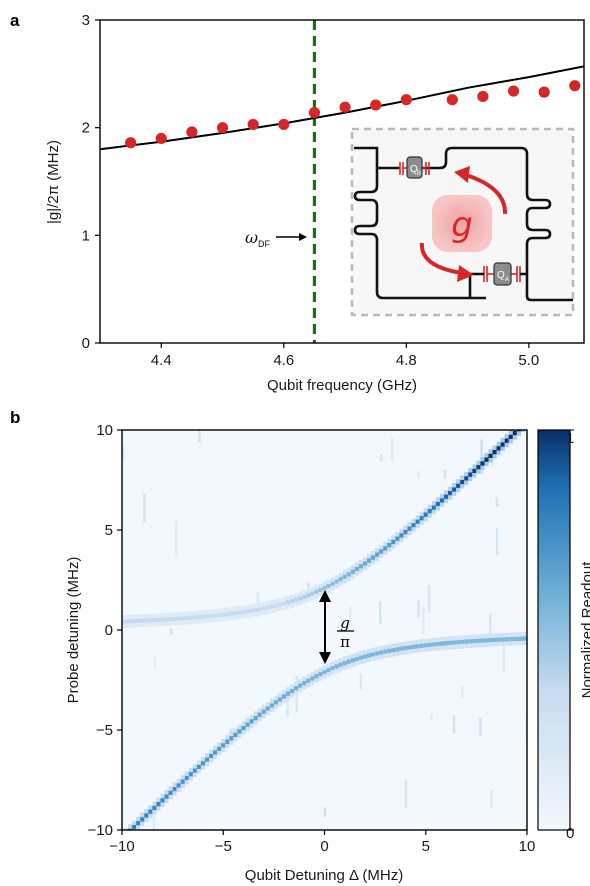 The height and width of the screenshot is (886, 590). Describe the element at coordinates (554, 630) in the screenshot. I see `colorbar` at that location.